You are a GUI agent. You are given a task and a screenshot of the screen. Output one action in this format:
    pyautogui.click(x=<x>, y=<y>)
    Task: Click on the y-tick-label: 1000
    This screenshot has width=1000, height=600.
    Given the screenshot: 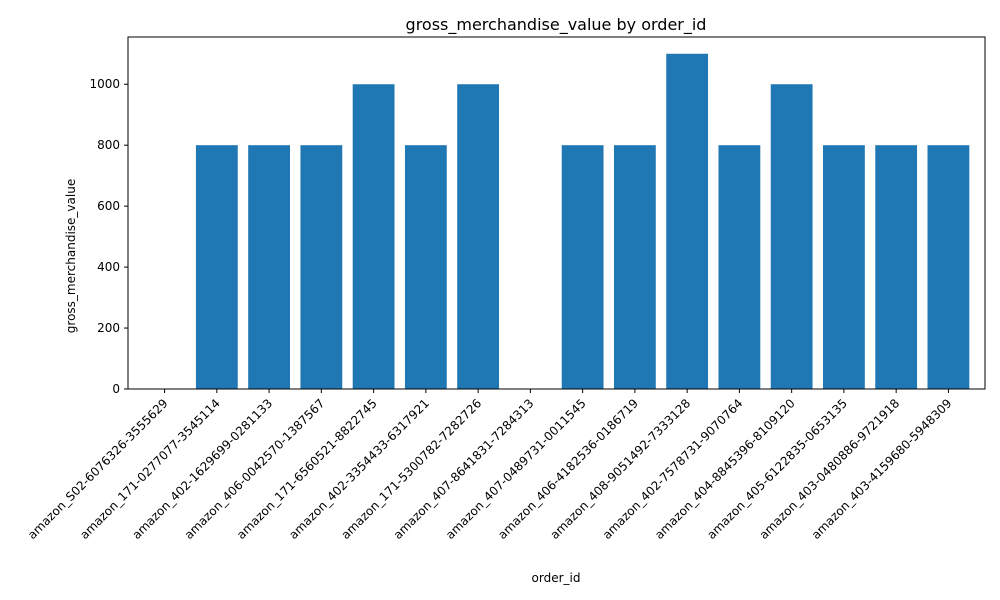 What is the action you would take?
    pyautogui.click(x=104, y=84)
    